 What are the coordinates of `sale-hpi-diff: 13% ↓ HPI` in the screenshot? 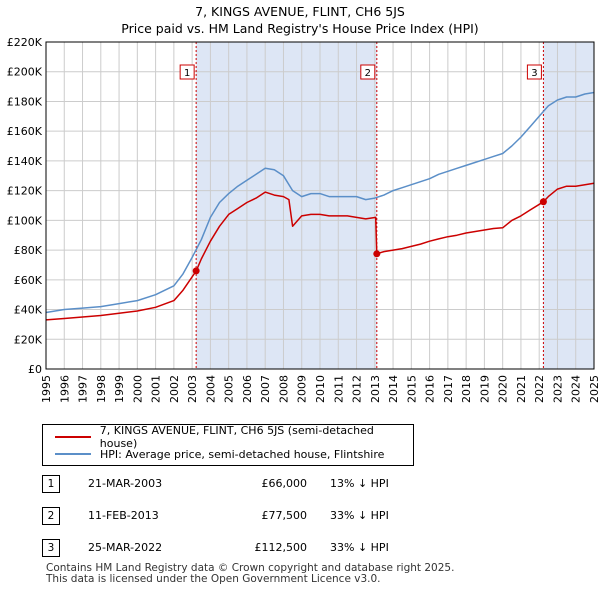 It's located at (359, 483).